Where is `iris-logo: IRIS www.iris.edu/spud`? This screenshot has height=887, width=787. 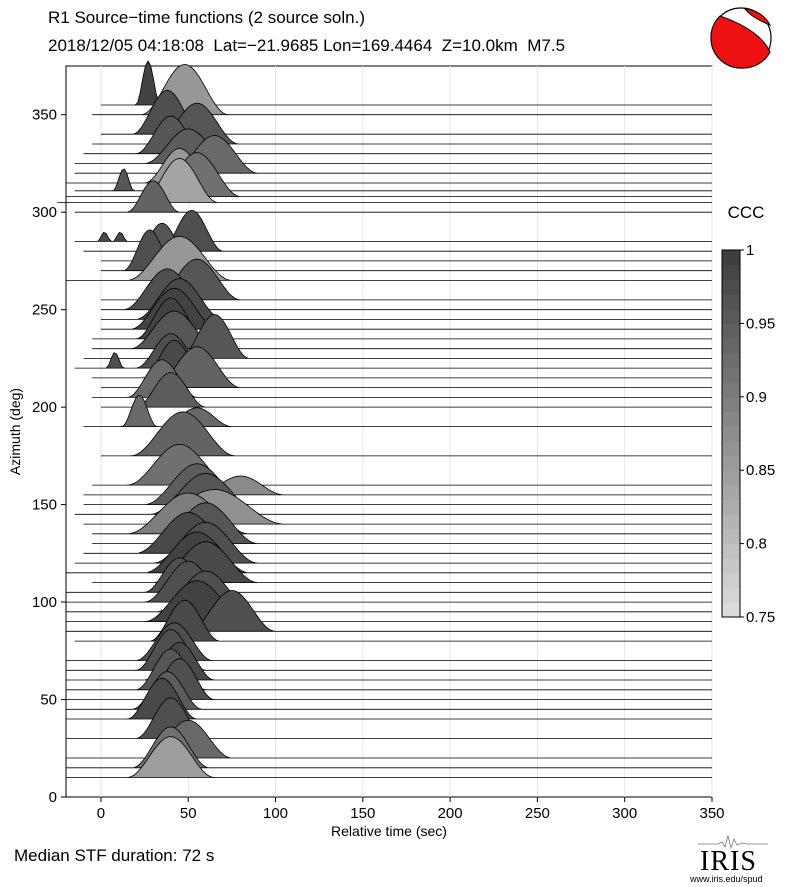
iris-logo: IRIS www.iris.edu/spud is located at coordinates (735, 857).